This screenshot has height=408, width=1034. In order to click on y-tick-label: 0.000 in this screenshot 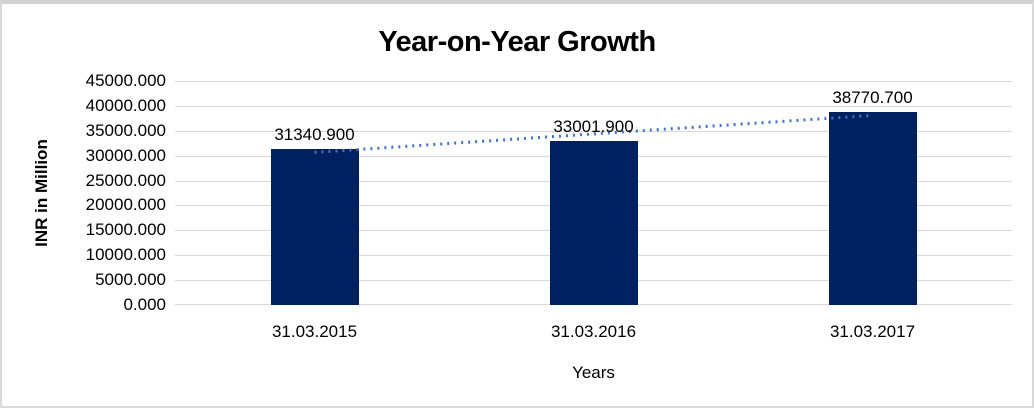, I will do `click(144, 304)`.